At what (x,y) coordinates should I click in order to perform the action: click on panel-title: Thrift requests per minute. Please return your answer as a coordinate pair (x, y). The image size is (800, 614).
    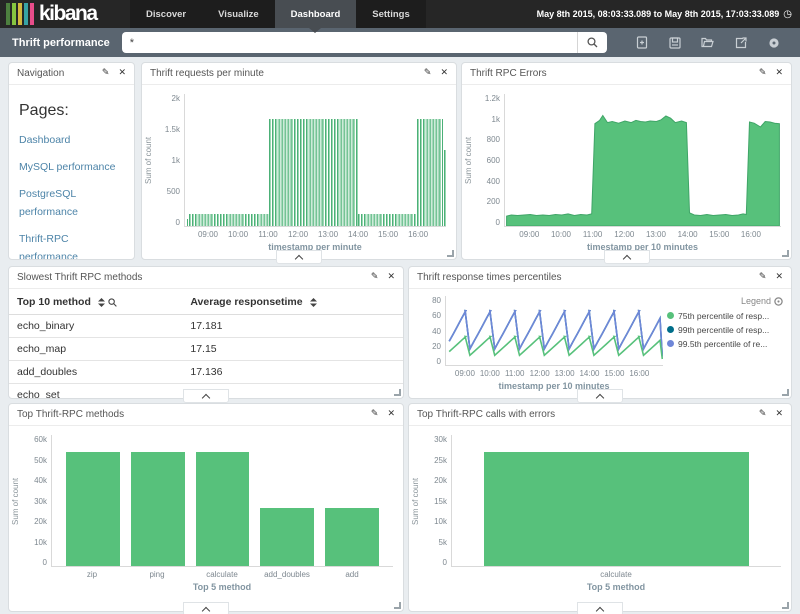
    Looking at the image, I should click on (207, 73).